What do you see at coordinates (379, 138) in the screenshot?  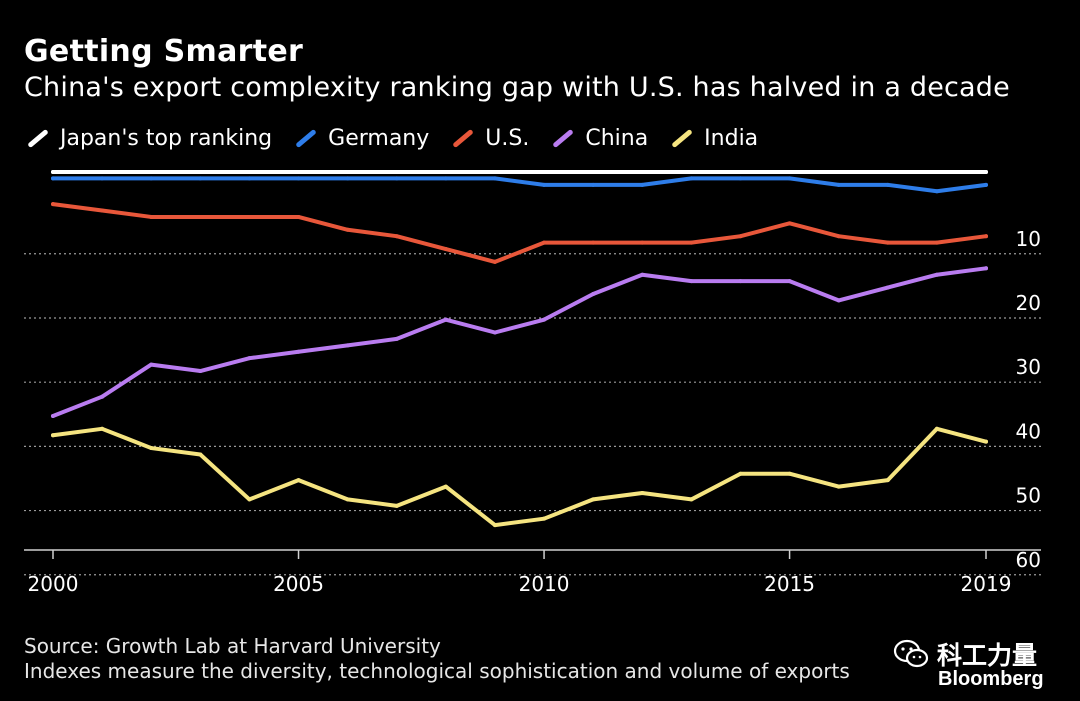 I see `legend-label: Germany` at bounding box center [379, 138].